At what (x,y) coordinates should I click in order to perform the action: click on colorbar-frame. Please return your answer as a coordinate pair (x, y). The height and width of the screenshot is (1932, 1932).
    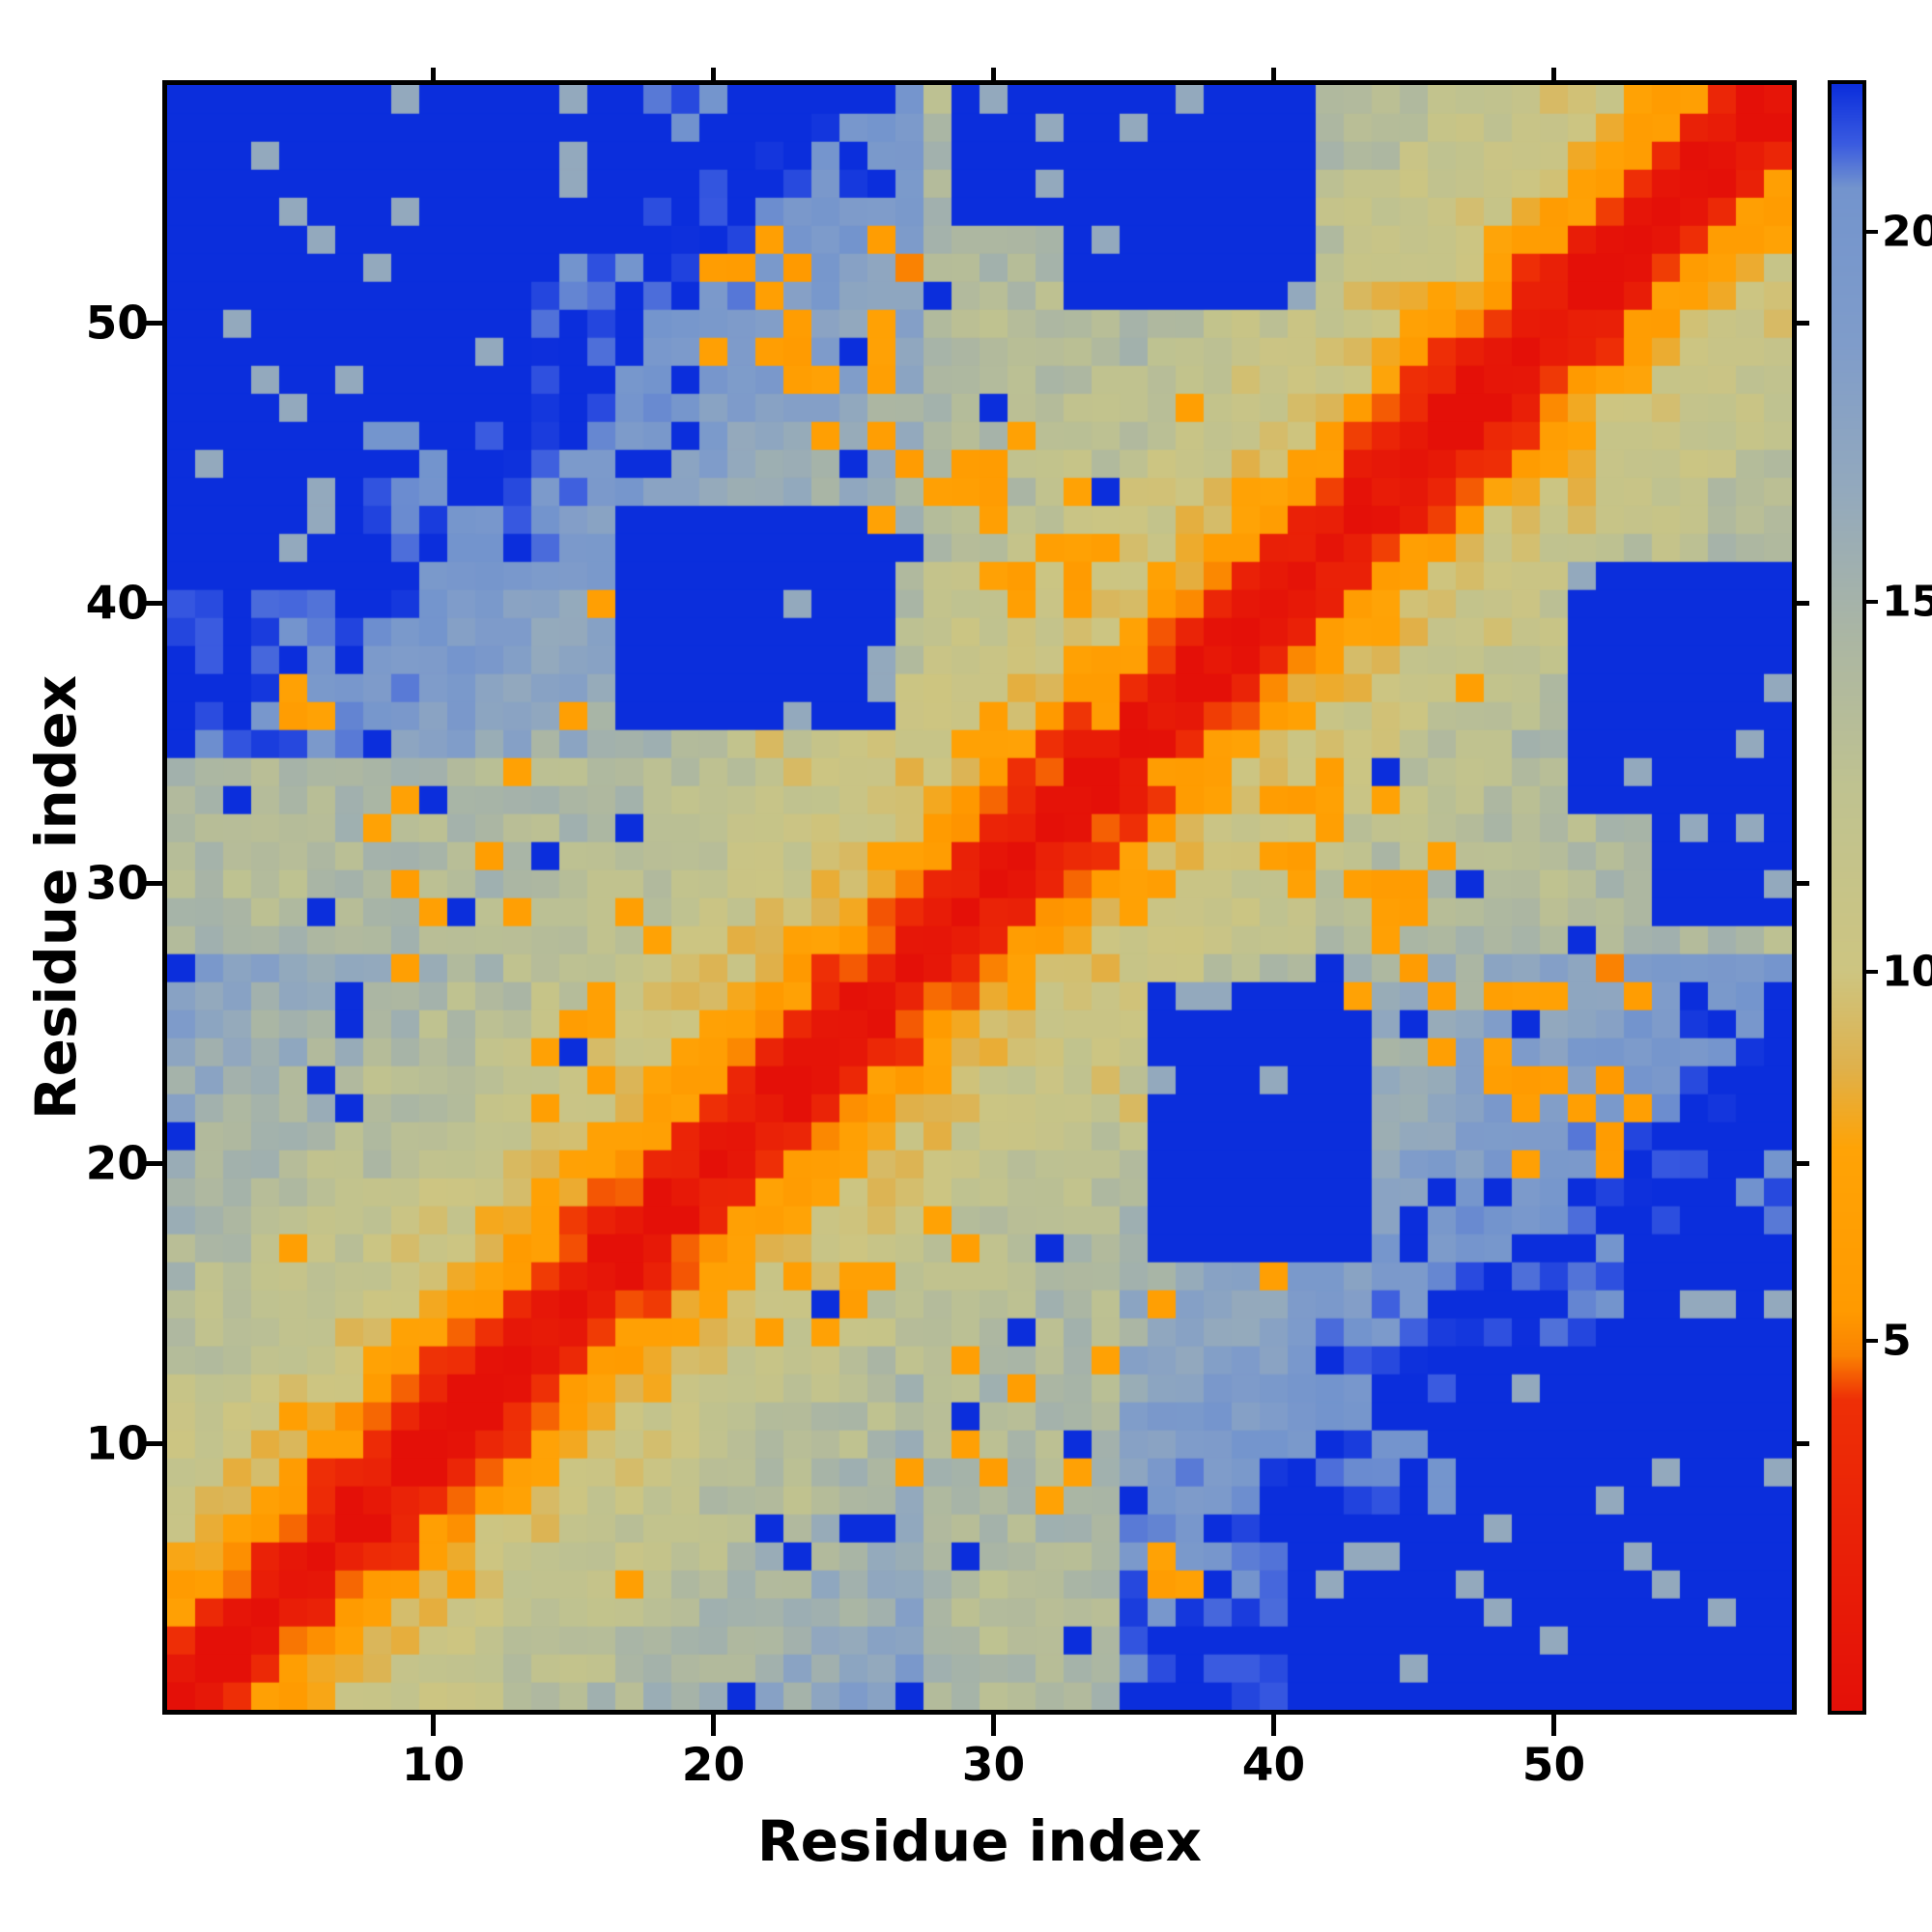
    Looking at the image, I should click on (1847, 897).